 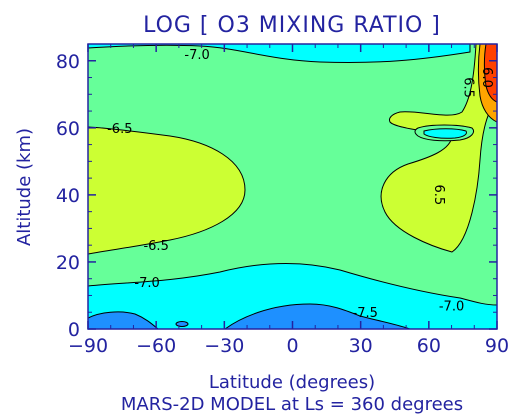 I want to click on y-tick-label: 80, so click(x=68, y=62).